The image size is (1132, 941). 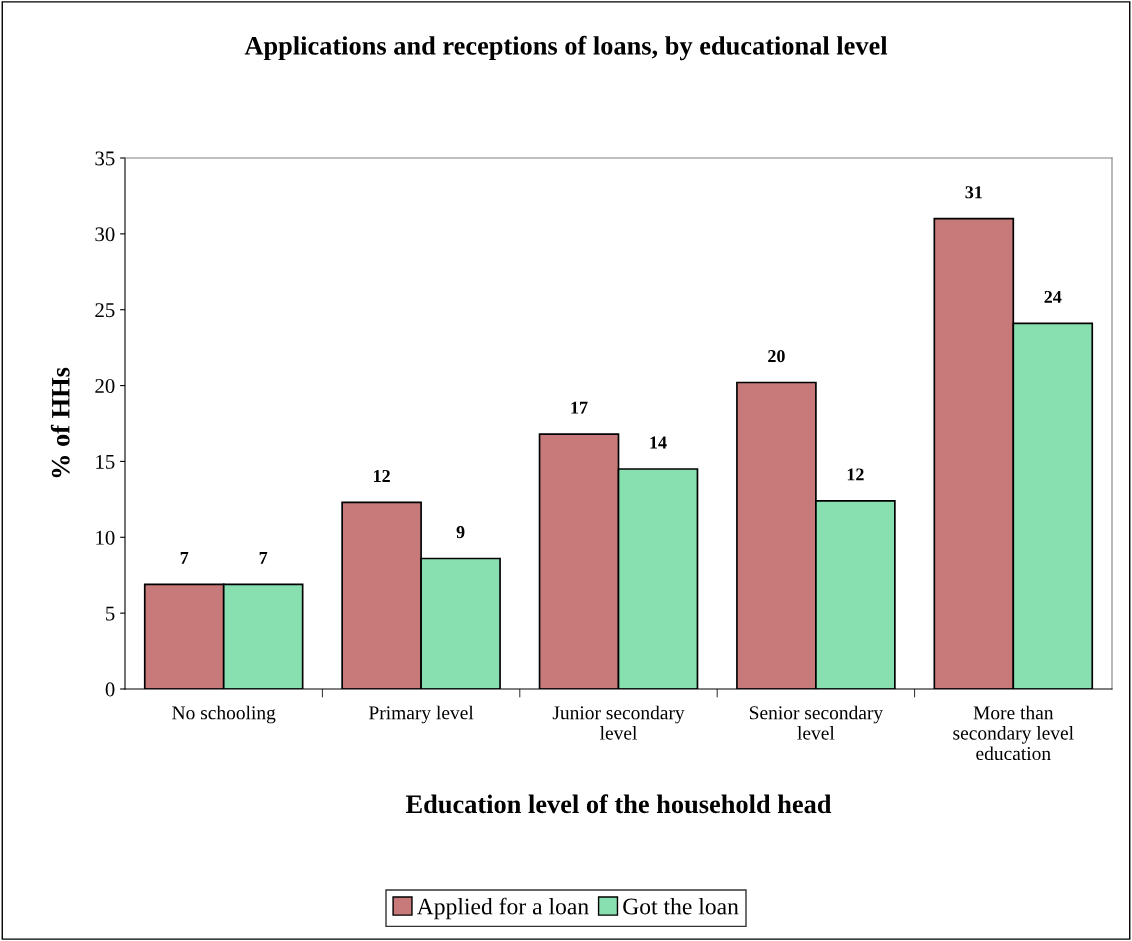 What do you see at coordinates (618, 722) in the screenshot?
I see `x-tick-label: Junior secondary level` at bounding box center [618, 722].